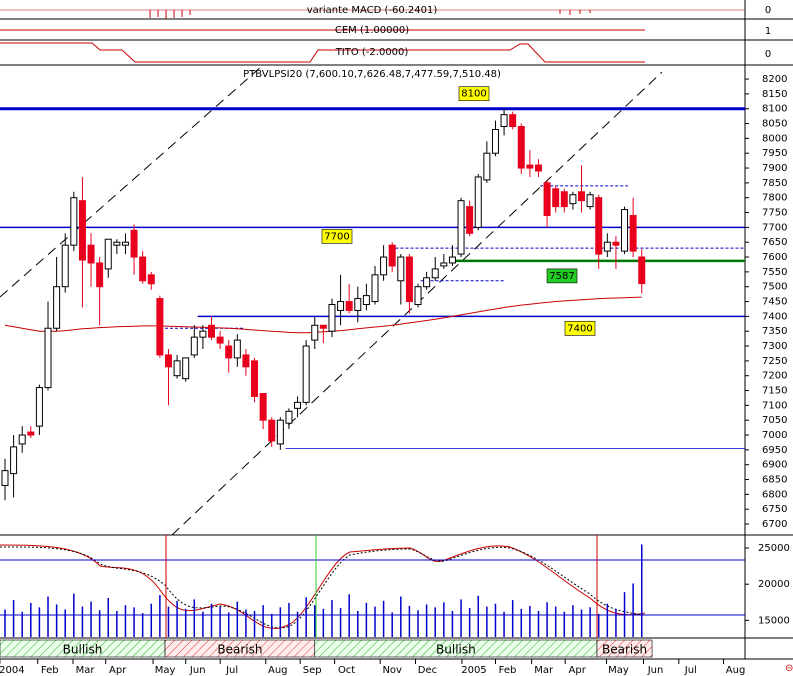 This screenshot has width=793, height=676. I want to click on x-tick-label: Nov, so click(392, 670).